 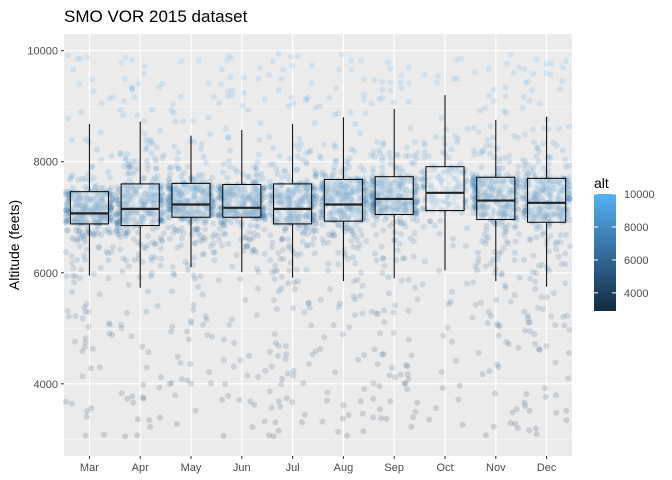 What do you see at coordinates (242, 200) in the screenshot?
I see `box` at bounding box center [242, 200].